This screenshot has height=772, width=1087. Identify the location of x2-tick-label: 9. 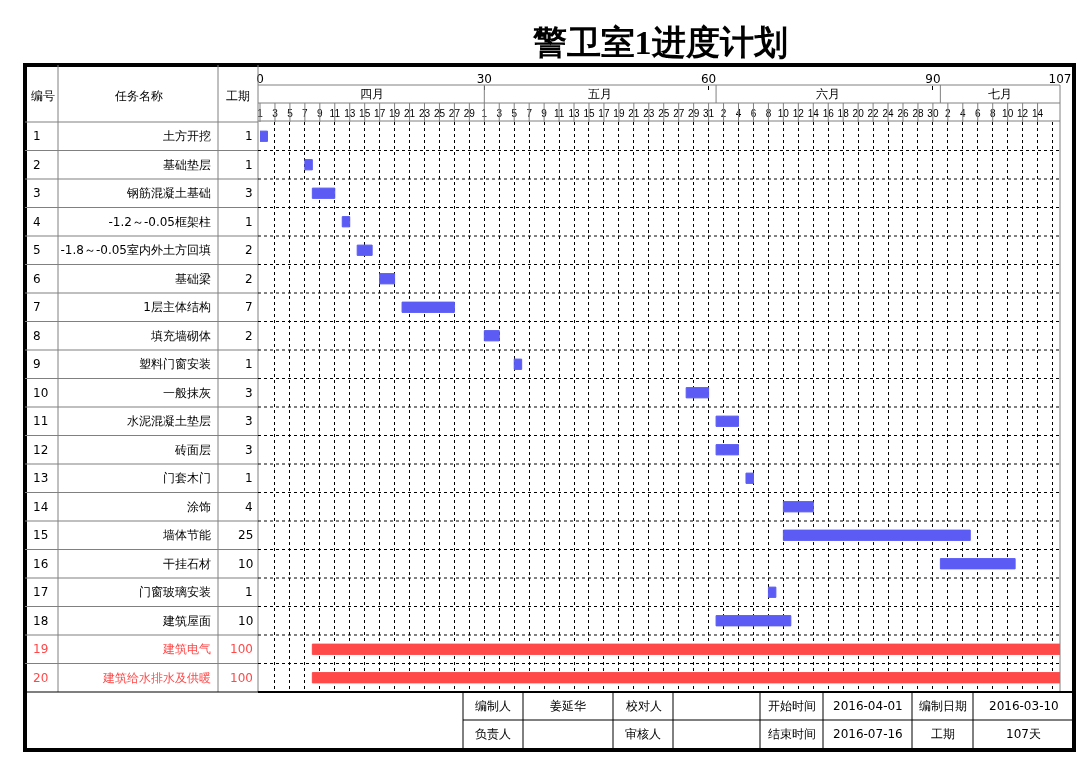
(320, 113).